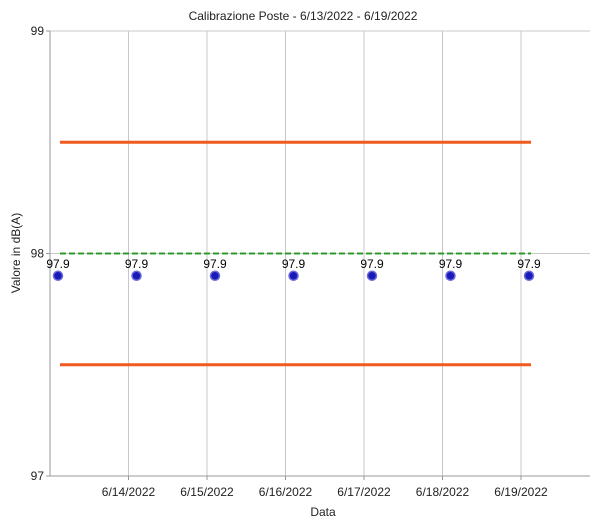 The height and width of the screenshot is (520, 590). What do you see at coordinates (207, 492) in the screenshot?
I see `x-tick-label: 6/15/2022` at bounding box center [207, 492].